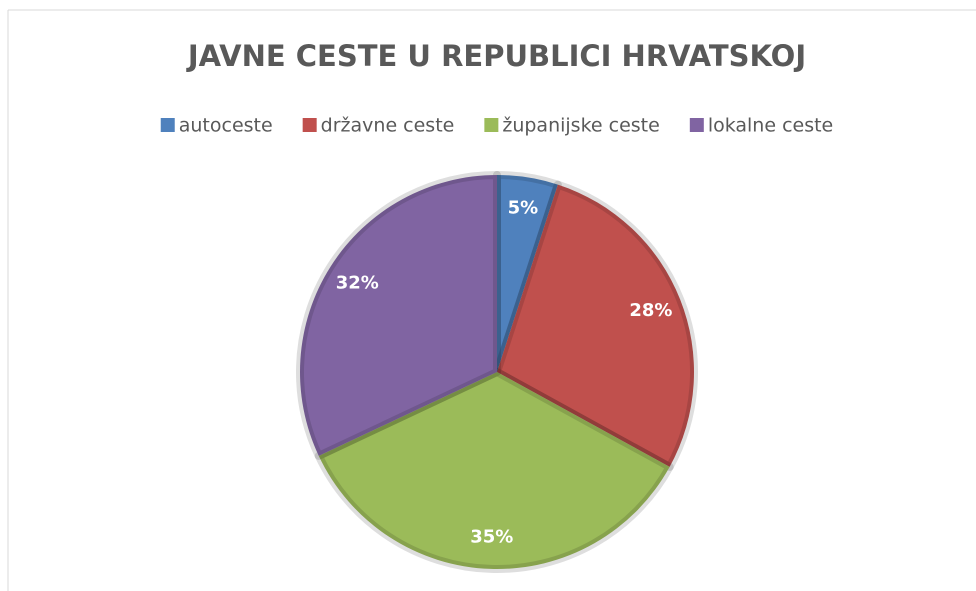  Describe the element at coordinates (580, 126) in the screenshot. I see `legend-label: županijske ceste` at that location.